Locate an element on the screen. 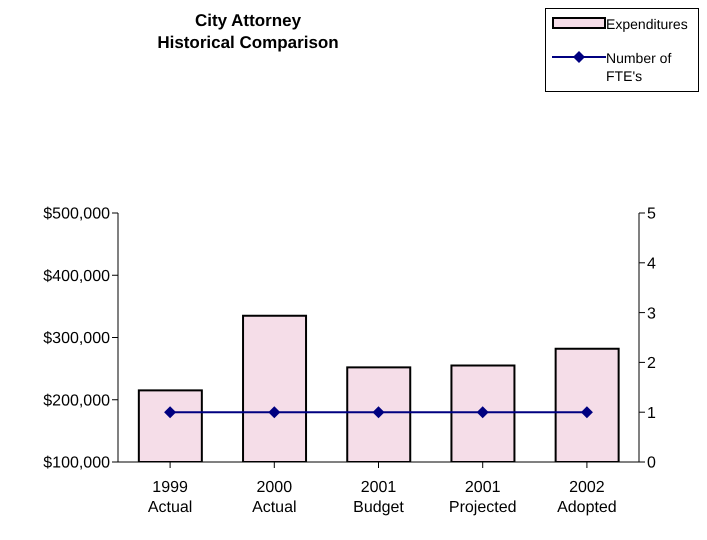  y2-tick-label: 5 is located at coordinates (651, 214).